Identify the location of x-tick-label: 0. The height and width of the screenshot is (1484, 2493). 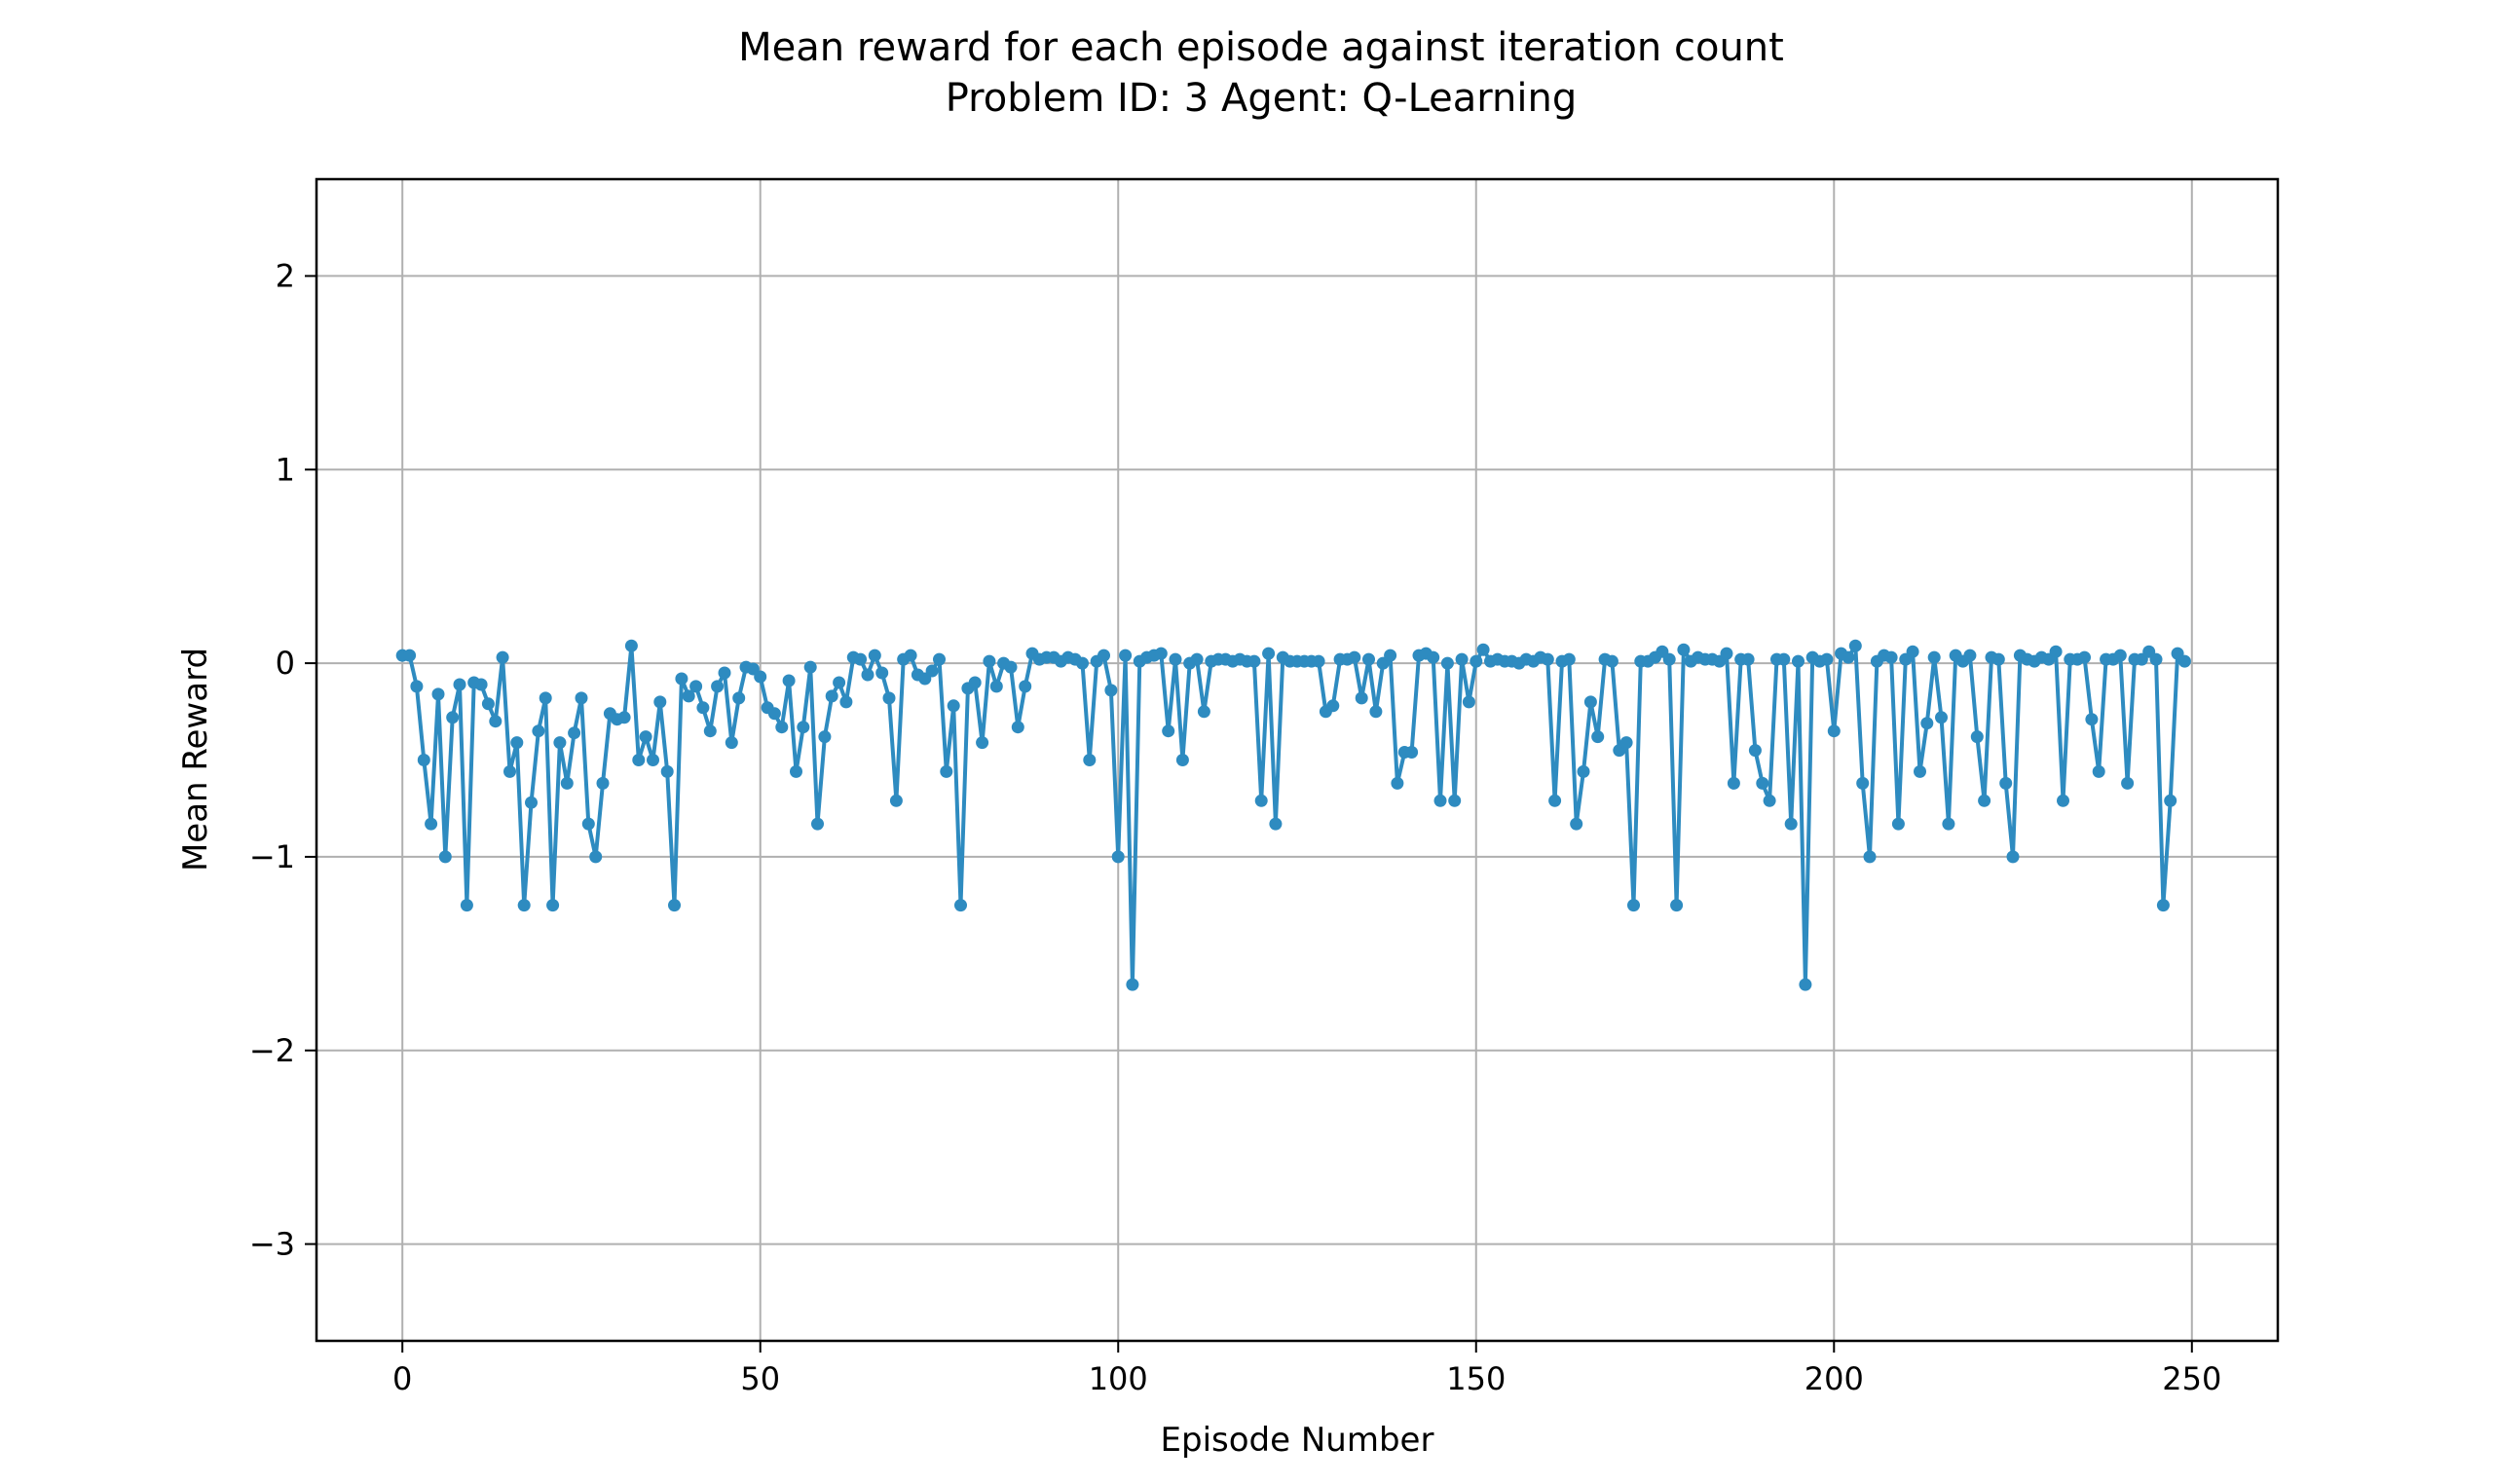
(402, 1378).